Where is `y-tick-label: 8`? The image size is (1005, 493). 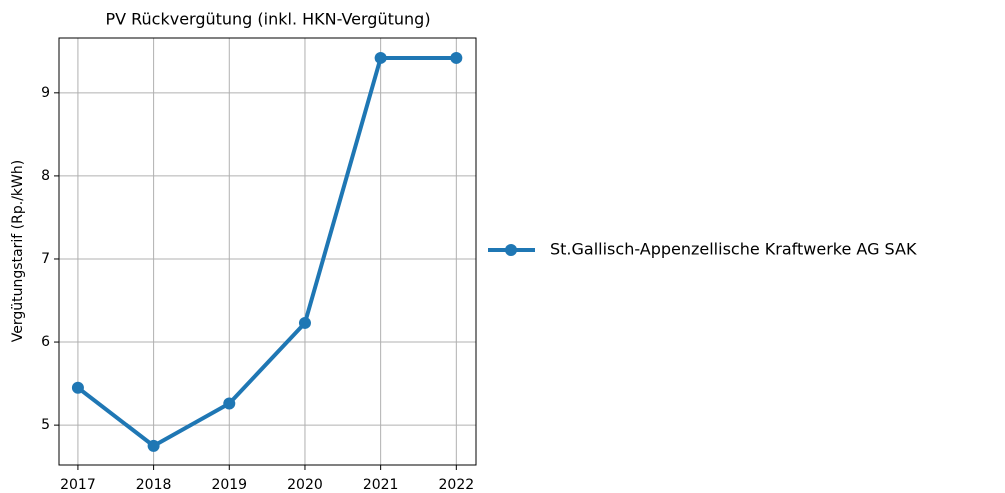 y-tick-label: 8 is located at coordinates (45, 176).